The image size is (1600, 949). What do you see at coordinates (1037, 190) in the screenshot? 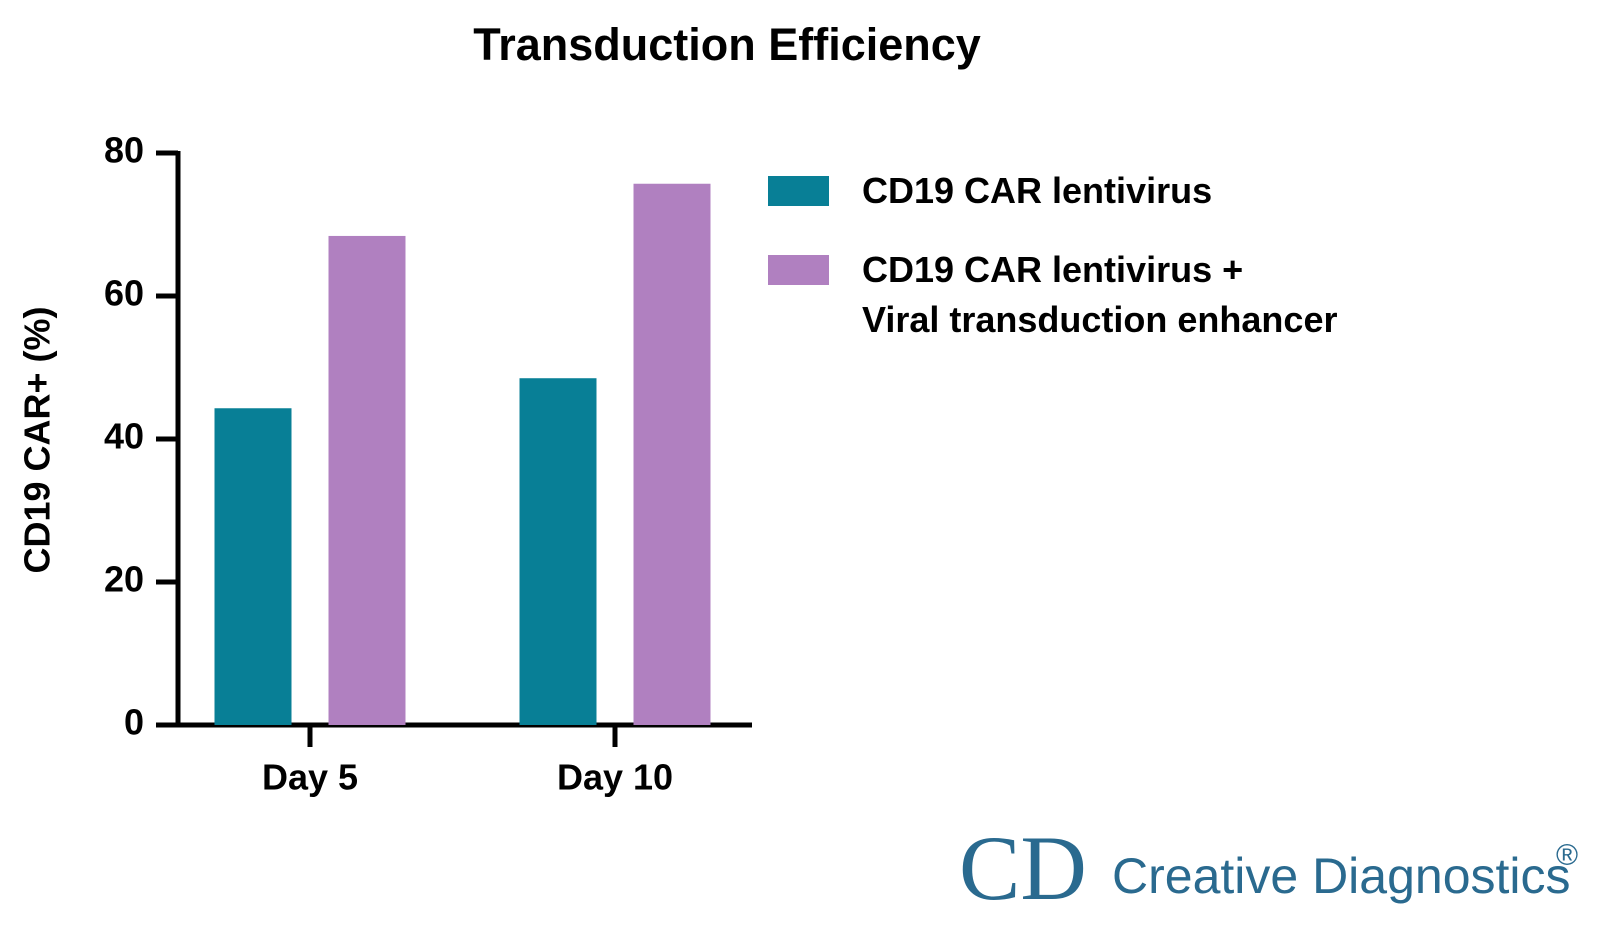
I see `legend-label: CD19 CAR lentivirus` at bounding box center [1037, 190].